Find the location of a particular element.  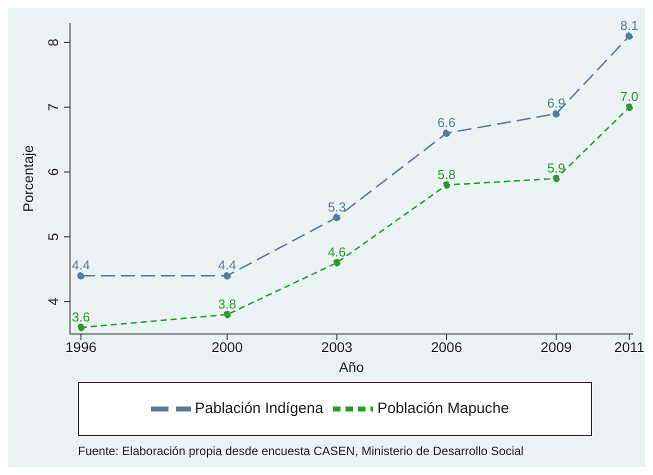

y-tick-label: 5 is located at coordinates (53, 236).